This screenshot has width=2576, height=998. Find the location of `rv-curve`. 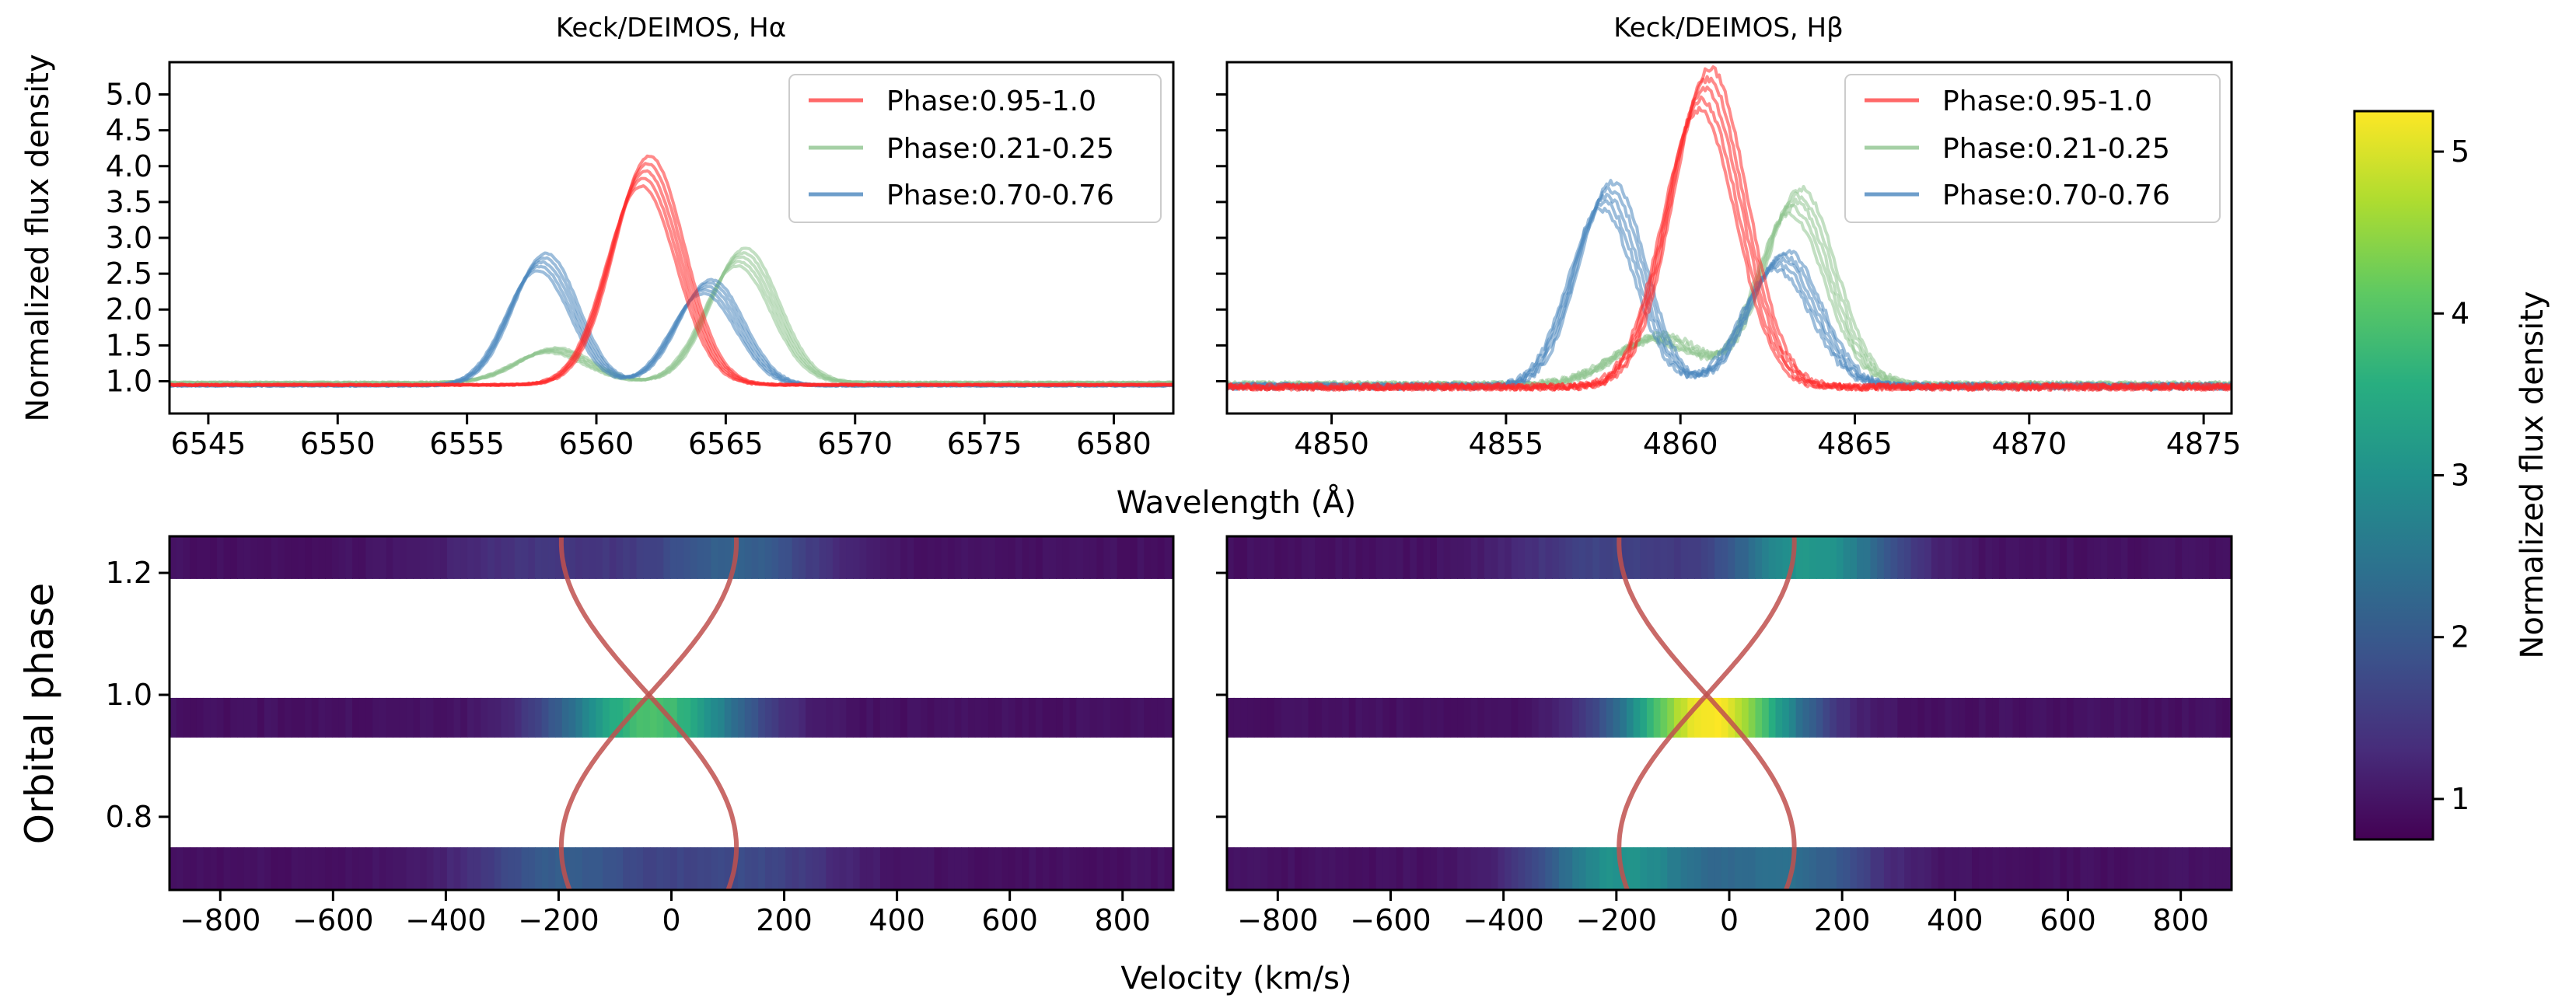

rv-curve is located at coordinates (1707, 713).